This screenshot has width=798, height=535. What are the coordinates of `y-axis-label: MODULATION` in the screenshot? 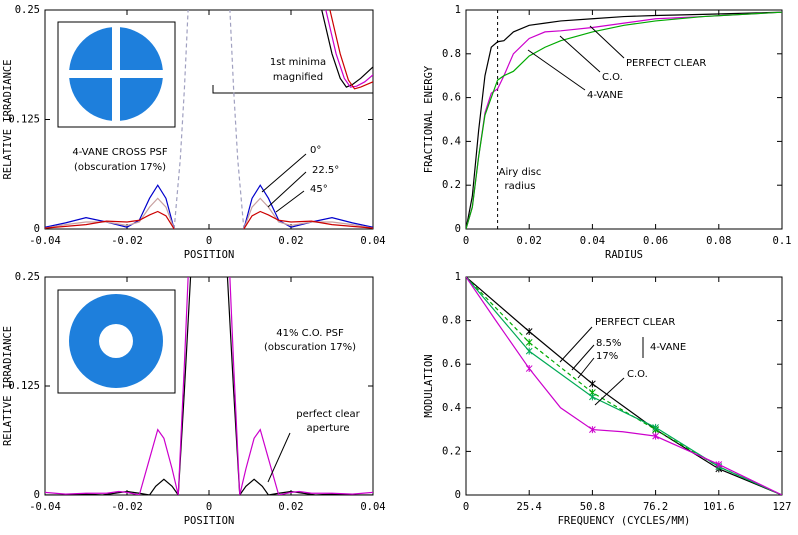 It's located at (429, 385).